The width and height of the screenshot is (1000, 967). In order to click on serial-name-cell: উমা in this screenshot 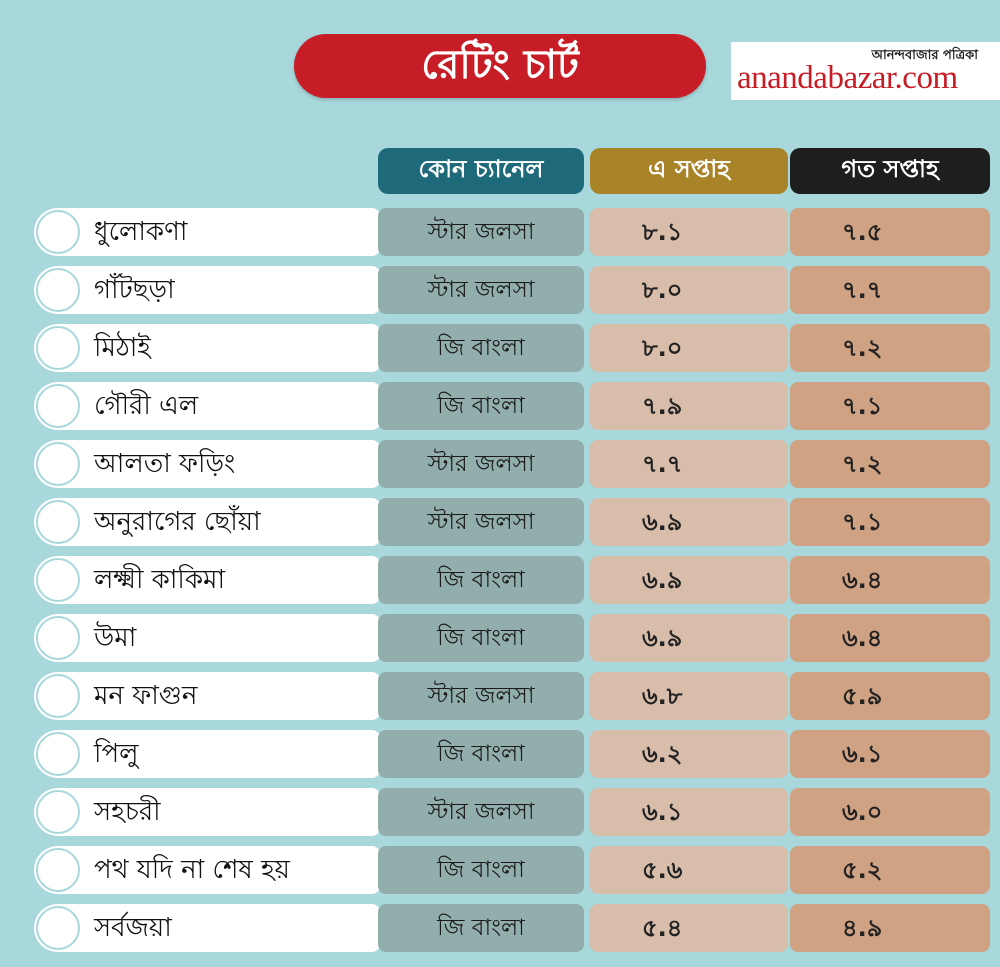, I will do `click(207, 638)`.